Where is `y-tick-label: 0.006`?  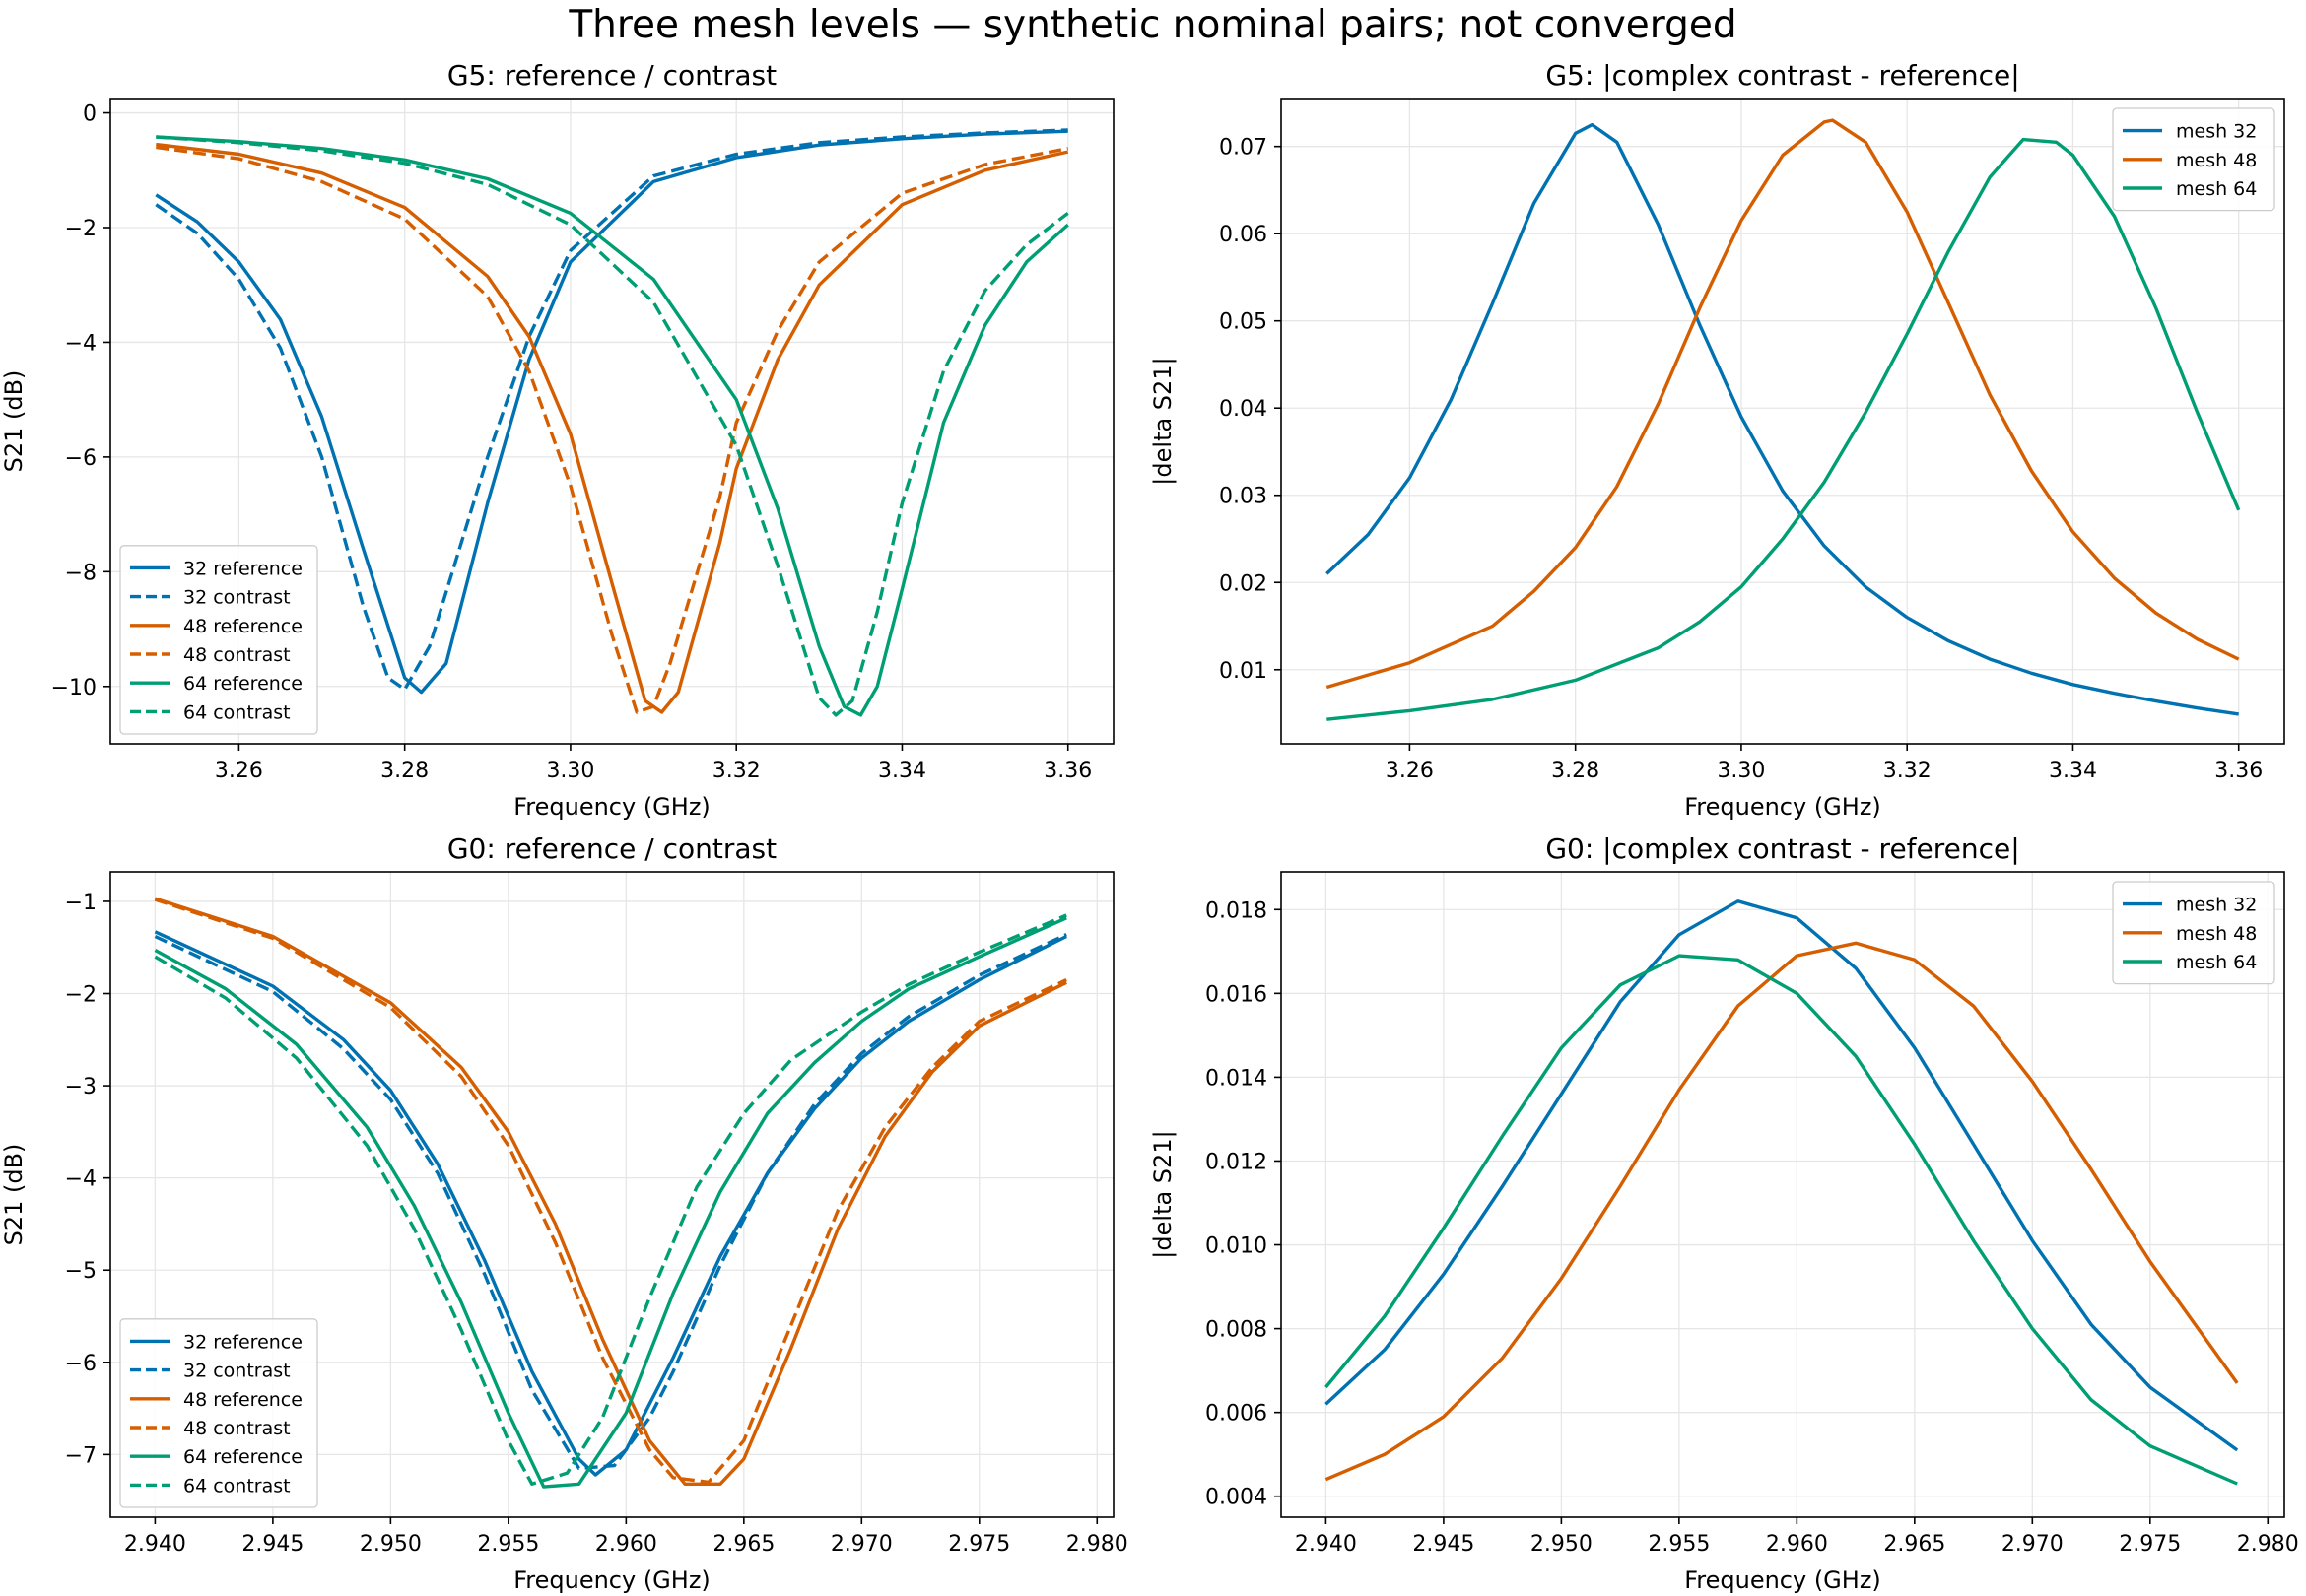
y-tick-label: 0.006 is located at coordinates (1236, 1415).